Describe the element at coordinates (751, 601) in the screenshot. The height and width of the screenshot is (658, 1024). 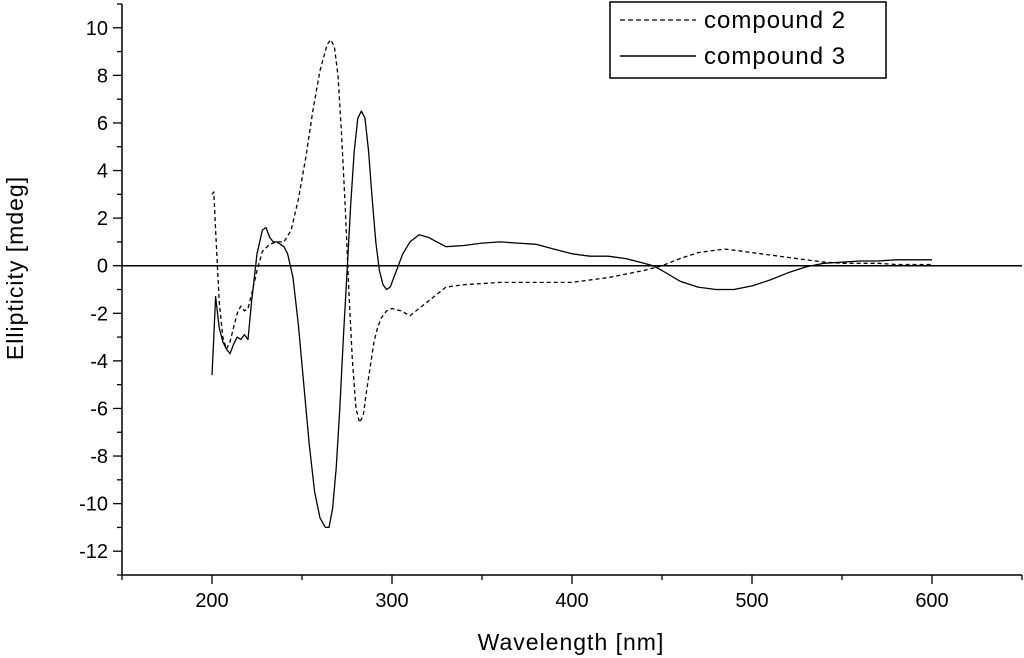
I see `x-tick-label: 500` at that location.